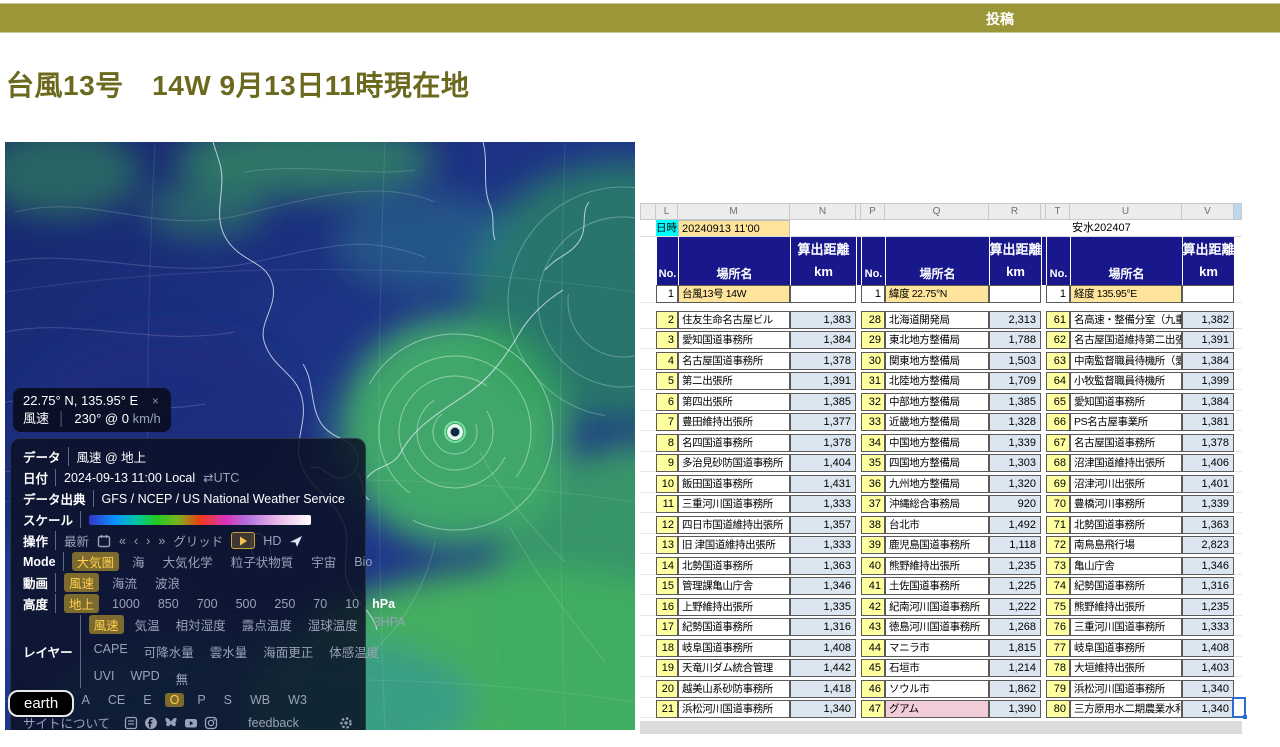 This screenshot has height=747, width=1280. Describe the element at coordinates (873, 442) in the screenshot. I see `row-number-cell: 34` at that location.